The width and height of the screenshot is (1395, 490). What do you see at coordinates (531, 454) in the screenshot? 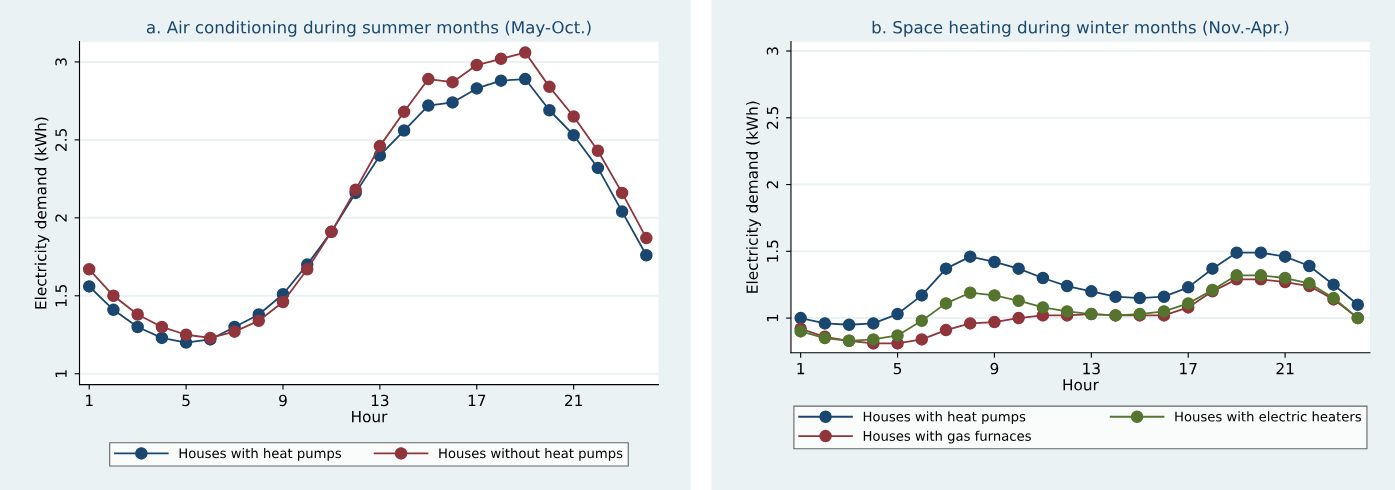
I see `legend-label: Houses without heat pumps` at bounding box center [531, 454].